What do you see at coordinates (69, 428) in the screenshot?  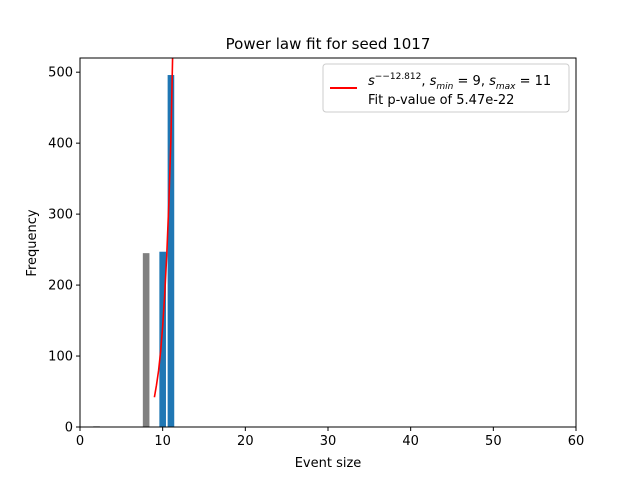 I see `y-tick-label: 0` at bounding box center [69, 428].